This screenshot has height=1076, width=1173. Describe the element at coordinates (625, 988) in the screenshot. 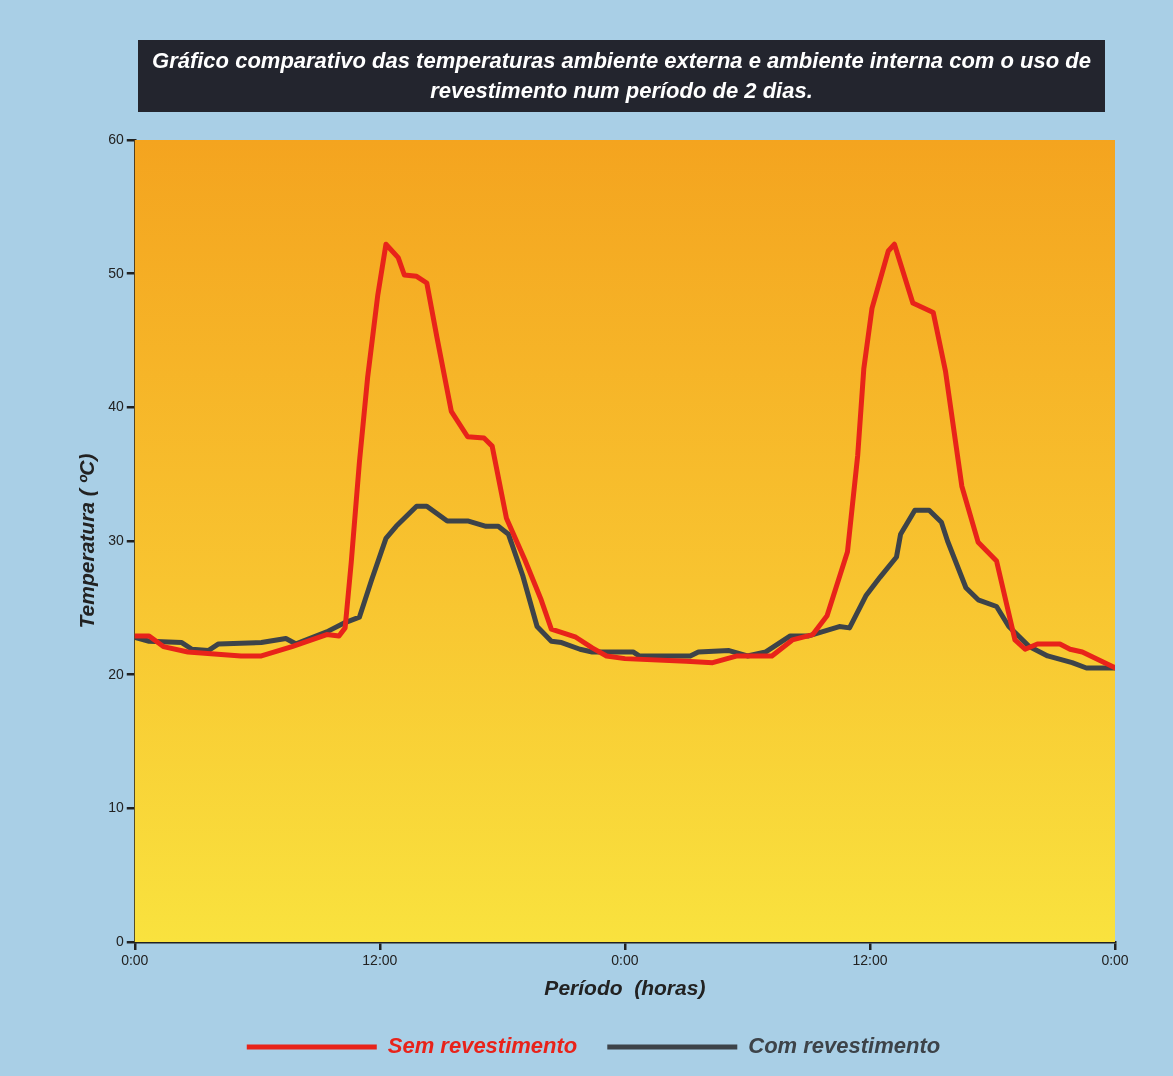

I see `x-axis-title: Período (horas)` at that location.